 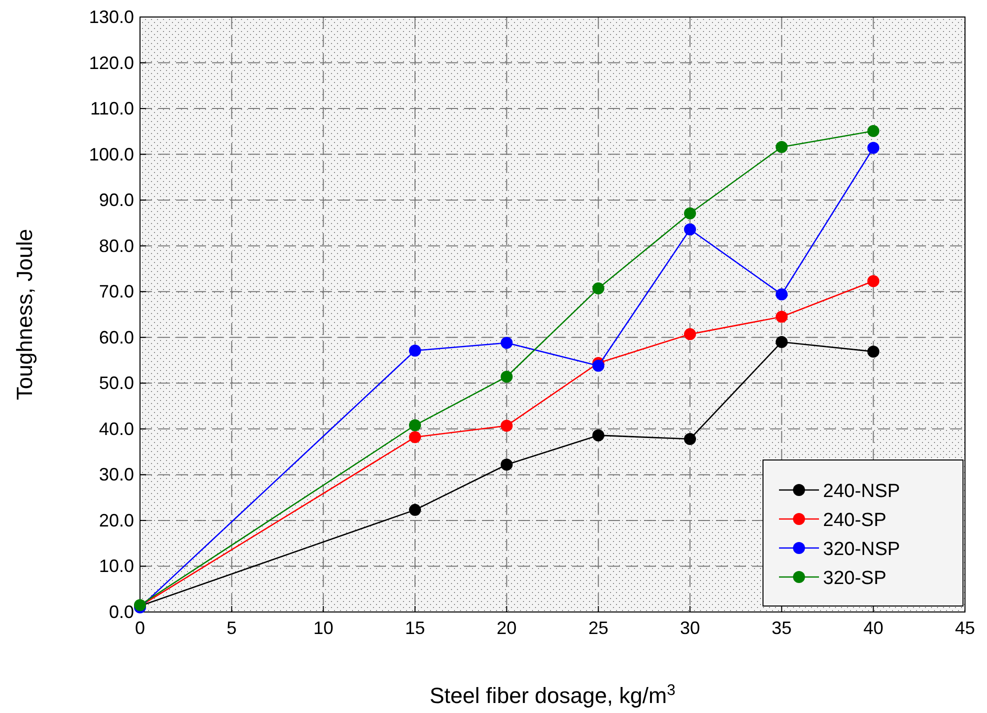 I want to click on x-tick-label: 15, so click(x=415, y=628).